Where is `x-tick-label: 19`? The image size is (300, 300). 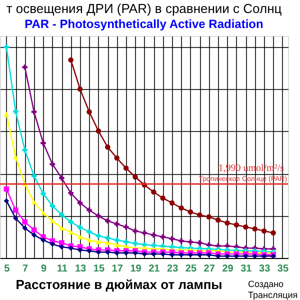 x-tick-label: 19 is located at coordinates (136, 269).